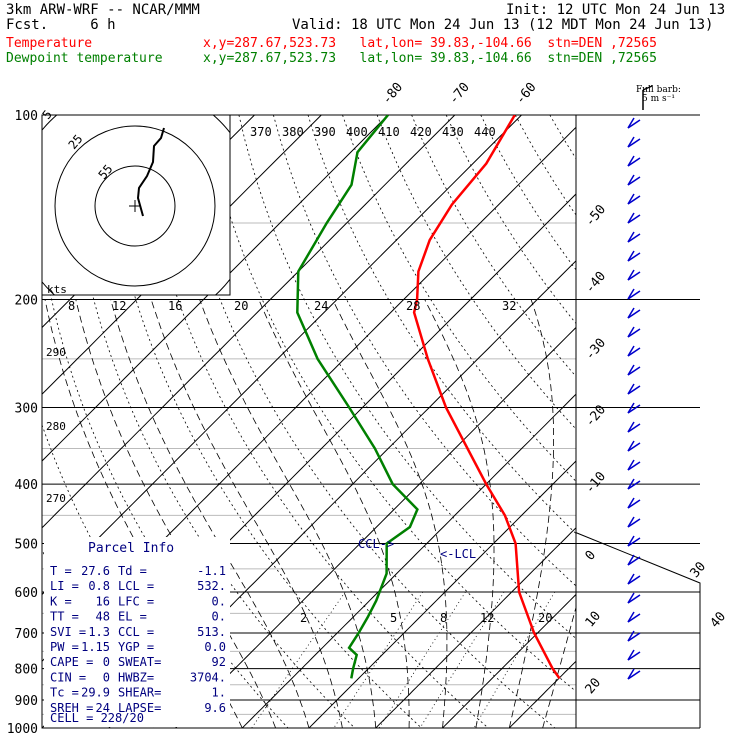 This screenshot has height=740, width=740. What do you see at coordinates (596, 416) in the screenshot?
I see `temperature-tick-label: -20` at bounding box center [596, 416].